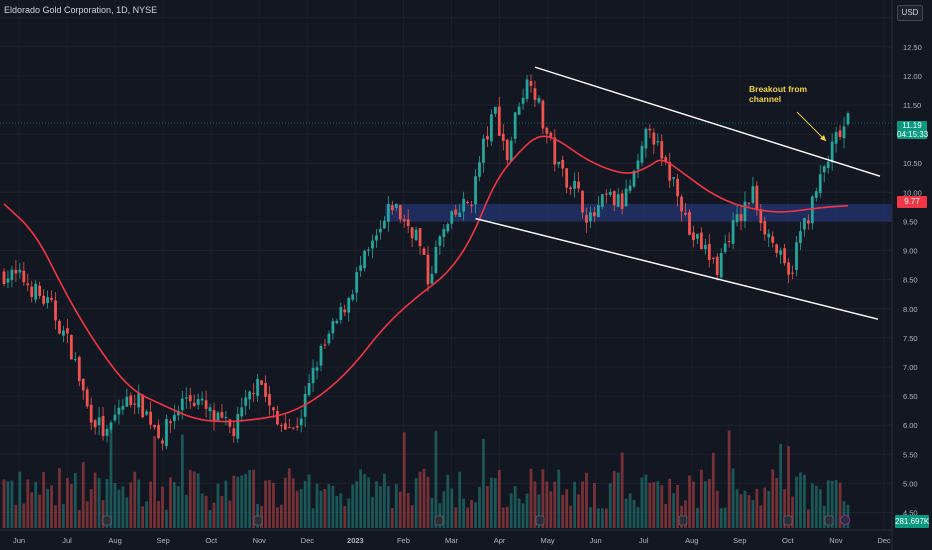 This screenshot has width=932, height=550. What do you see at coordinates (836, 540) in the screenshot?
I see `x-tick-label: Nov` at bounding box center [836, 540].